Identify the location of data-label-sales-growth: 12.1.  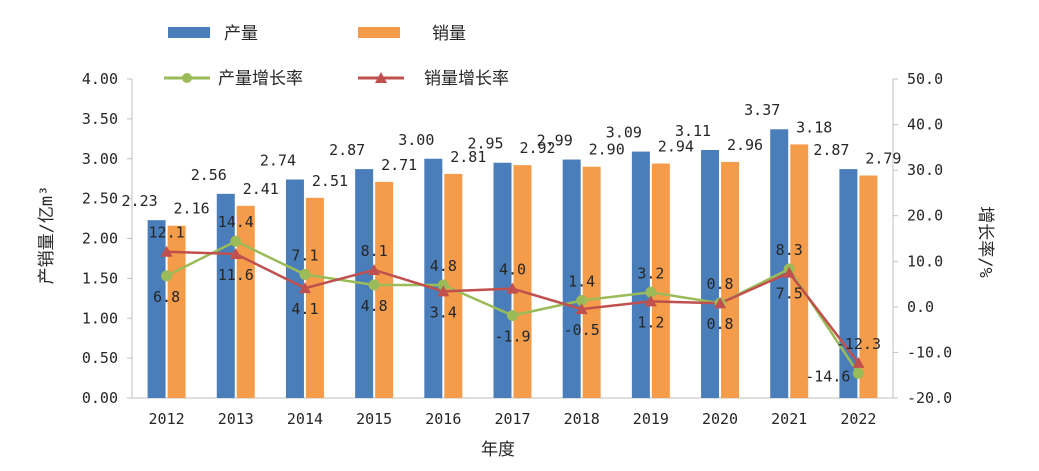
(167, 233).